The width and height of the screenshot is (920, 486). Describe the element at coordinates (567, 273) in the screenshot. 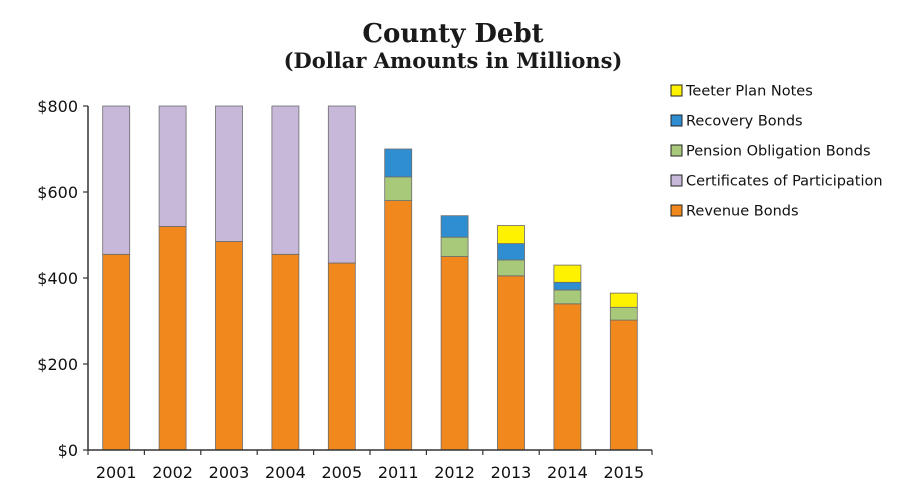

I see `bar-2014-teeter-plan-notes` at that location.